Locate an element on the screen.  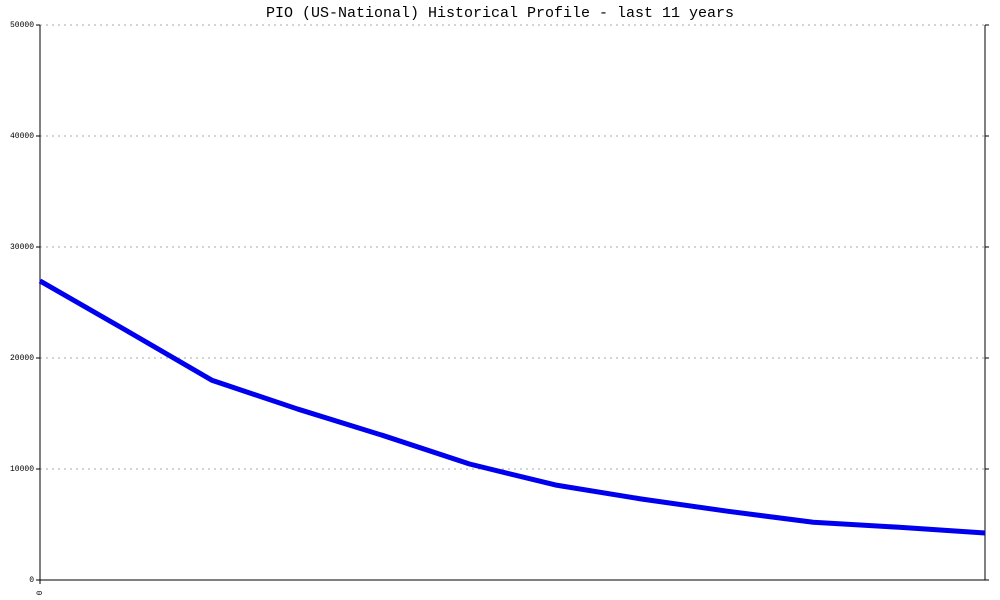
y-tick-label: 30000 is located at coordinates (22, 247).